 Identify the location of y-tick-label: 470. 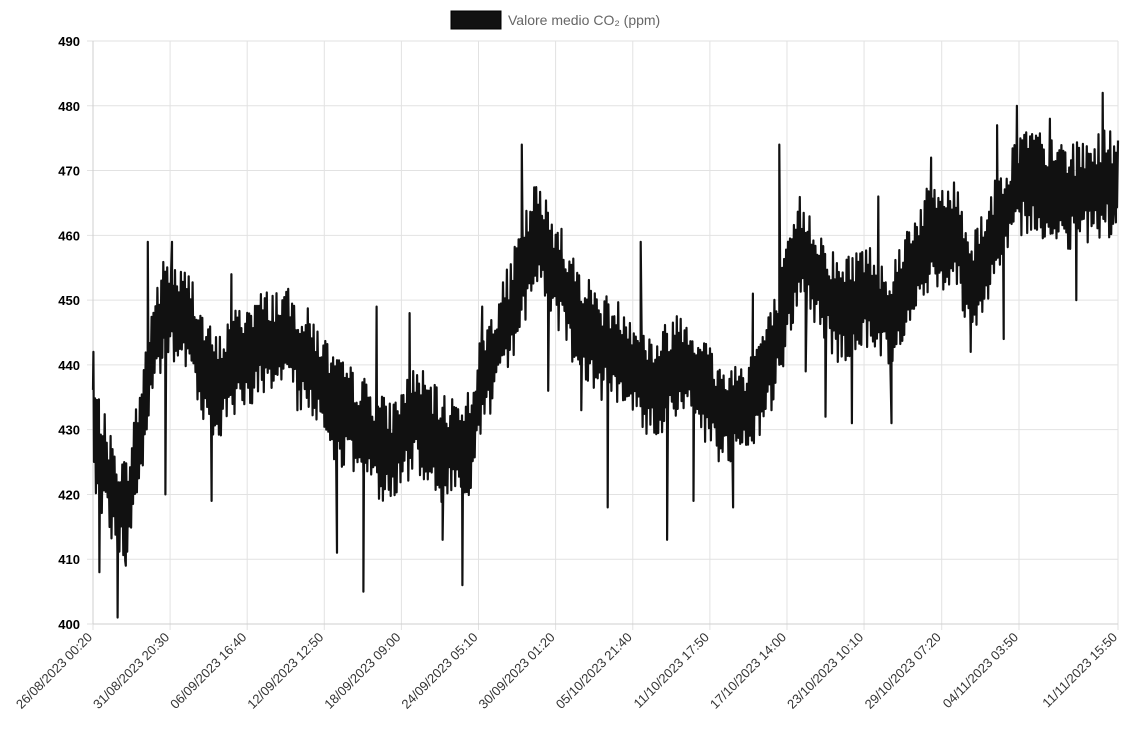
(69, 171).